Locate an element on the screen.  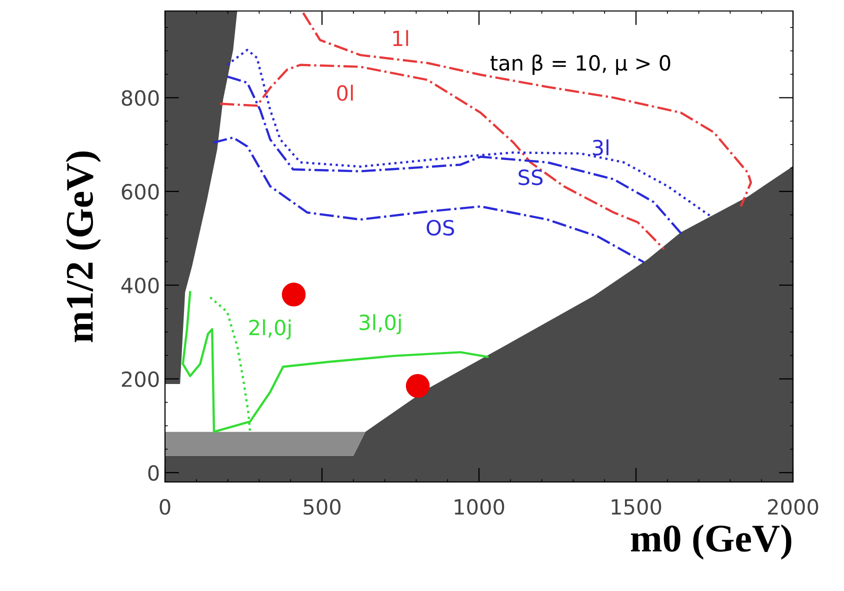
x-axis-title: m0 (GeV) is located at coordinates (711, 542).